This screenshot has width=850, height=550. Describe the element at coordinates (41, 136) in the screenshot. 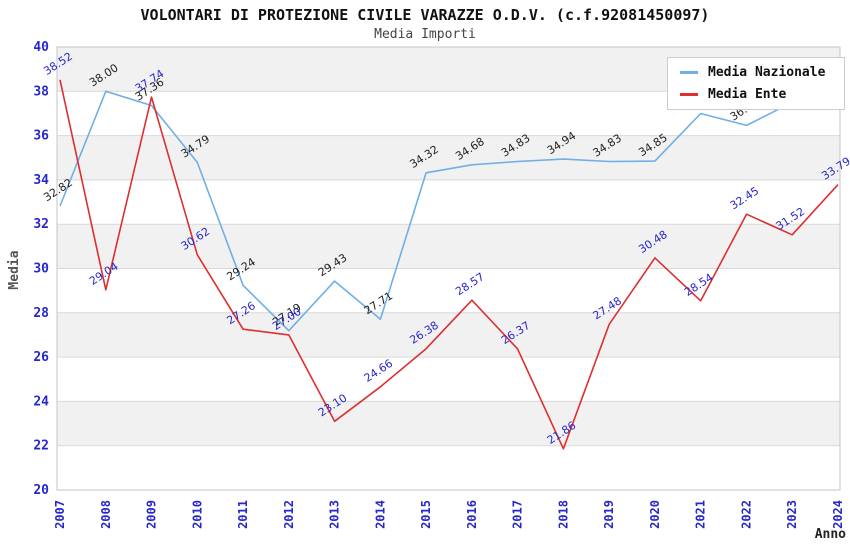

I see `y-tick-label: 36` at that location.